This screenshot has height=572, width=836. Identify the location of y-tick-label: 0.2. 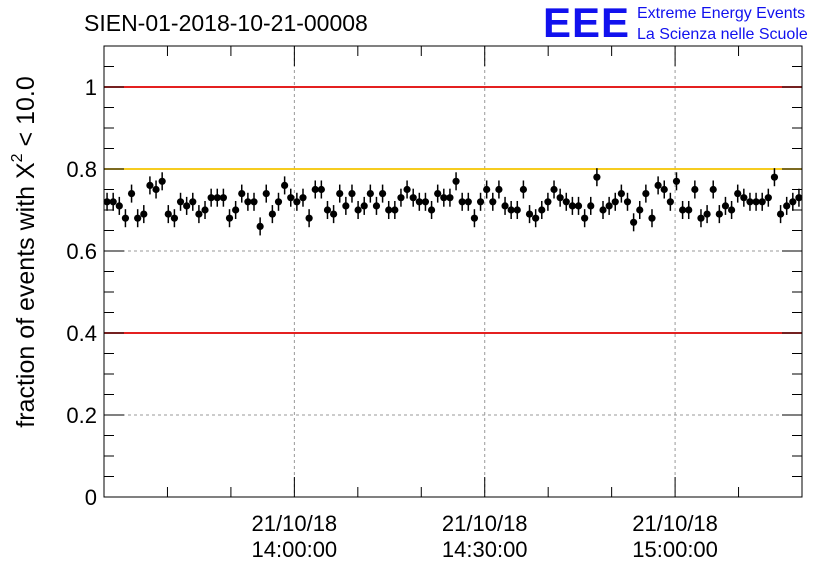
(81, 415).